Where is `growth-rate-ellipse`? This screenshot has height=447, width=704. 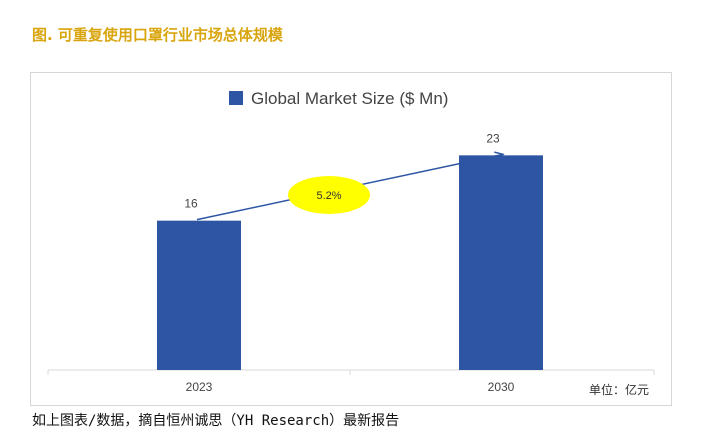 growth-rate-ellipse is located at coordinates (329, 195).